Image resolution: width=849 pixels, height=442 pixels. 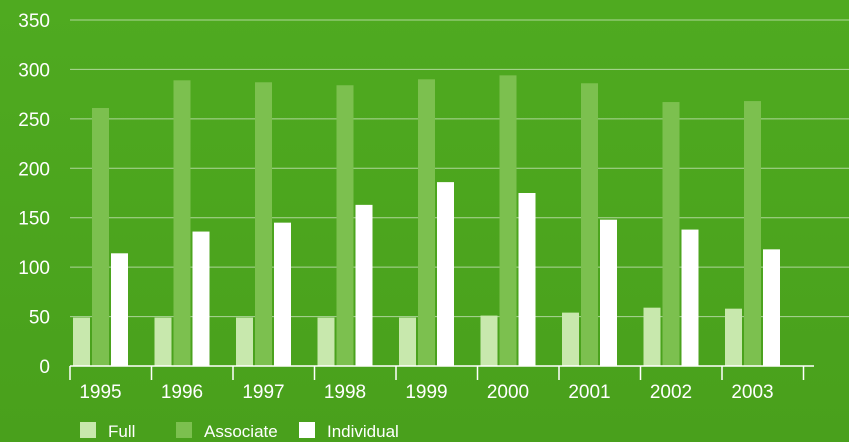 What do you see at coordinates (671, 392) in the screenshot?
I see `x-tick-label: 2002` at bounding box center [671, 392].